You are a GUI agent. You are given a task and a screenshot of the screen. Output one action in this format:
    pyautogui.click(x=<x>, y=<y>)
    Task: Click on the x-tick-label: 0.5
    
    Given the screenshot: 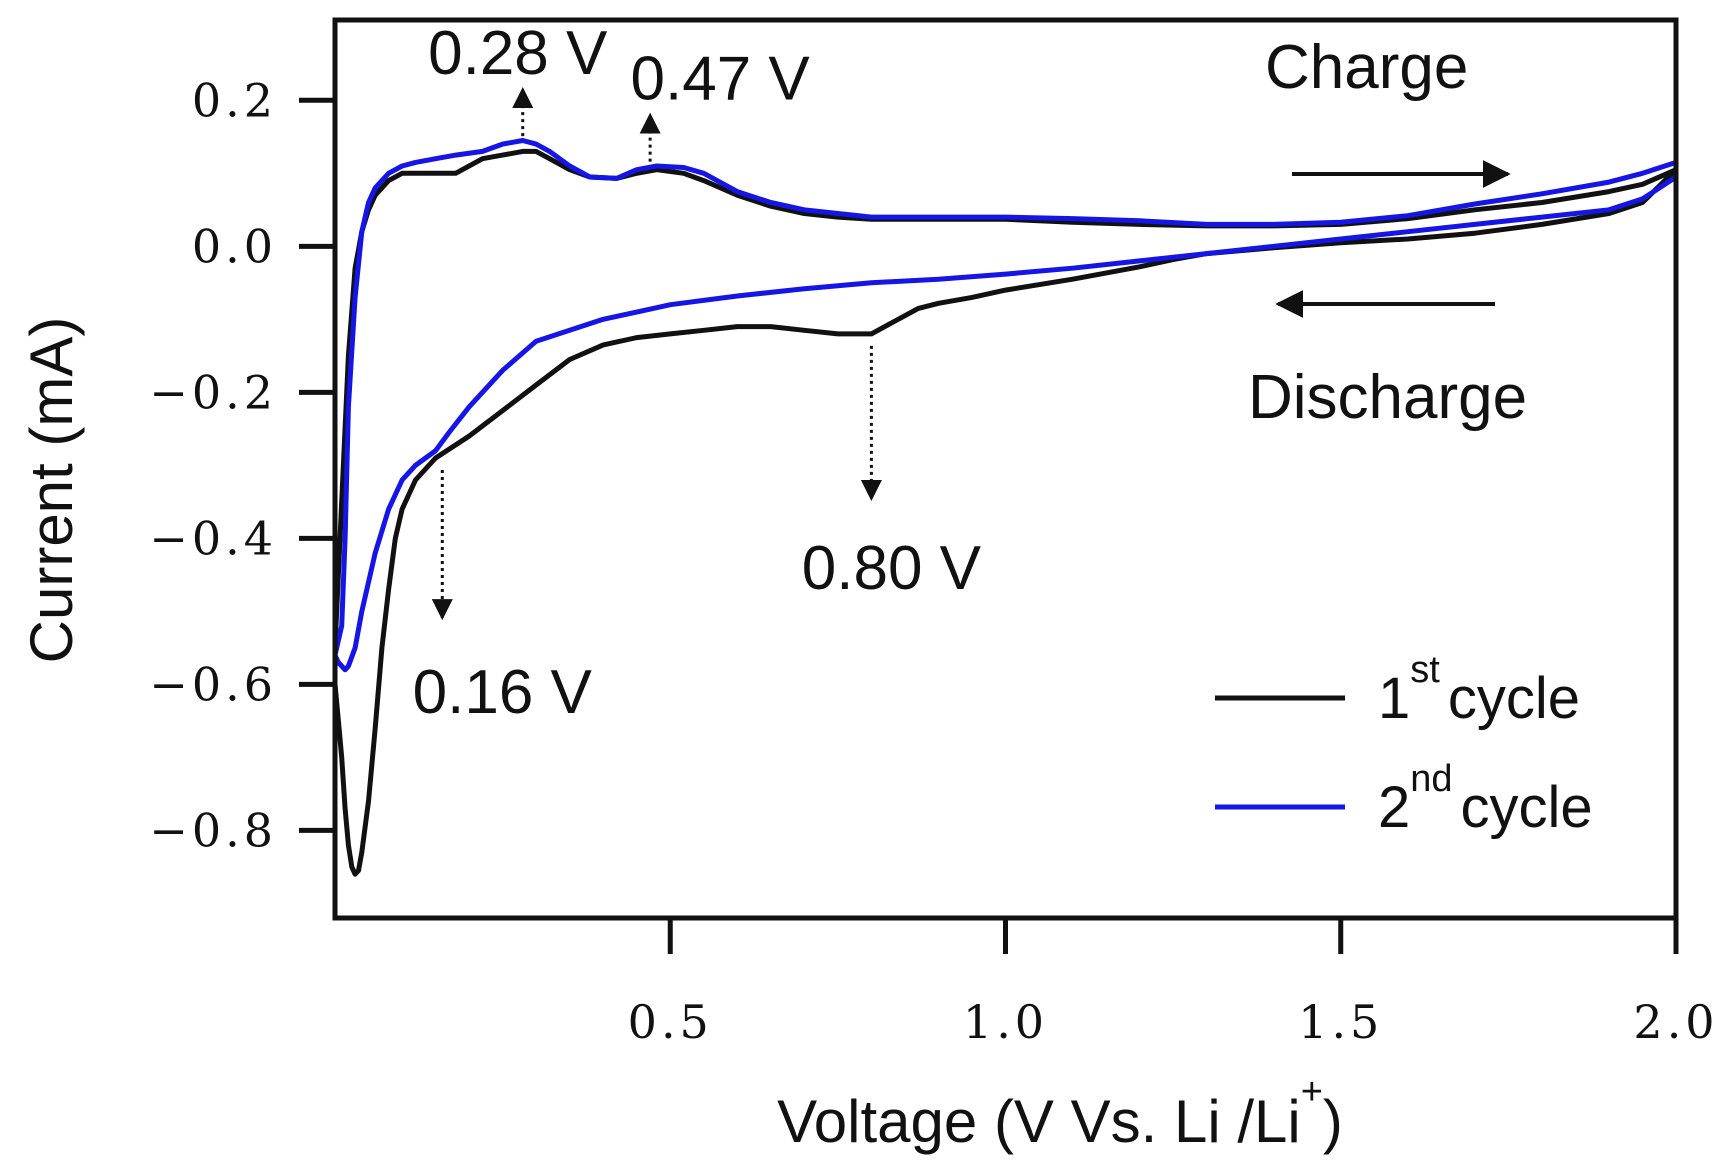 What is the action you would take?
    pyautogui.click(x=670, y=1022)
    